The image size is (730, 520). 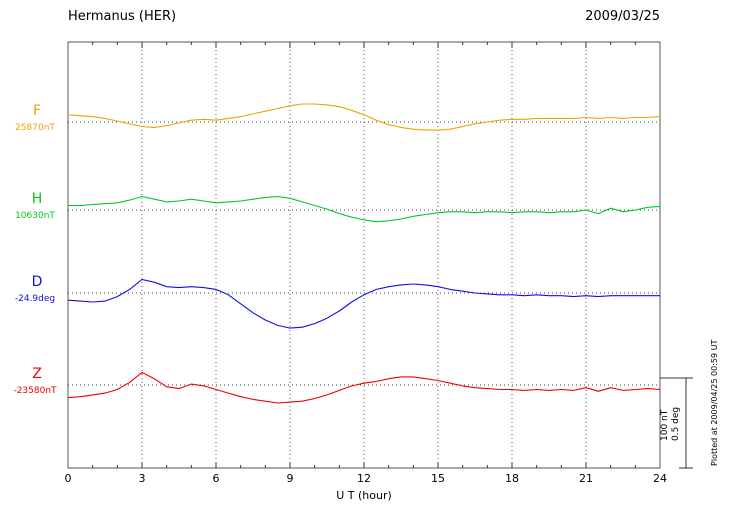 I want to click on series-label-D: D, so click(x=37, y=282).